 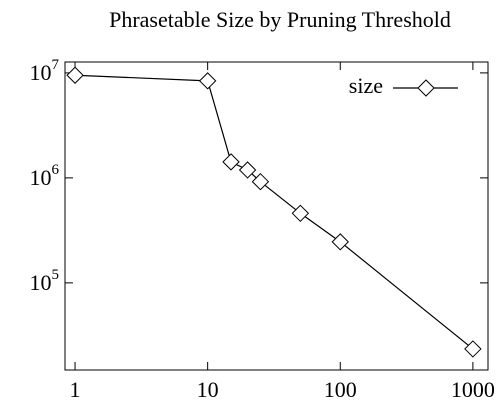 I want to click on x-tick-label: 10, so click(x=208, y=389).